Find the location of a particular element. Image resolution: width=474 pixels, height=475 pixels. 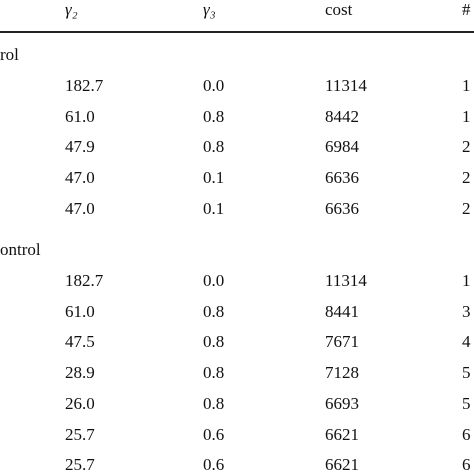

table-cell: 6984 is located at coordinates (342, 147).